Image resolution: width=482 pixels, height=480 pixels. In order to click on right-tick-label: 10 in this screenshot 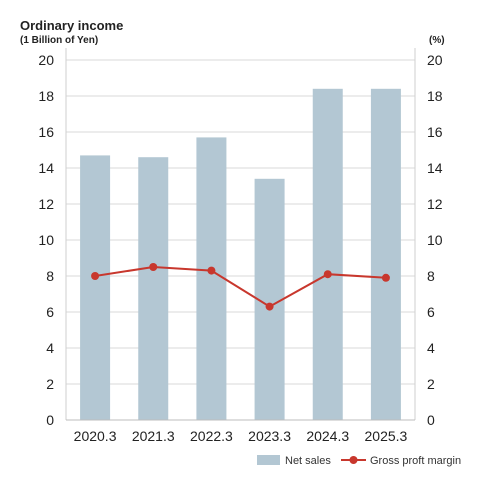, I will do `click(435, 240)`.